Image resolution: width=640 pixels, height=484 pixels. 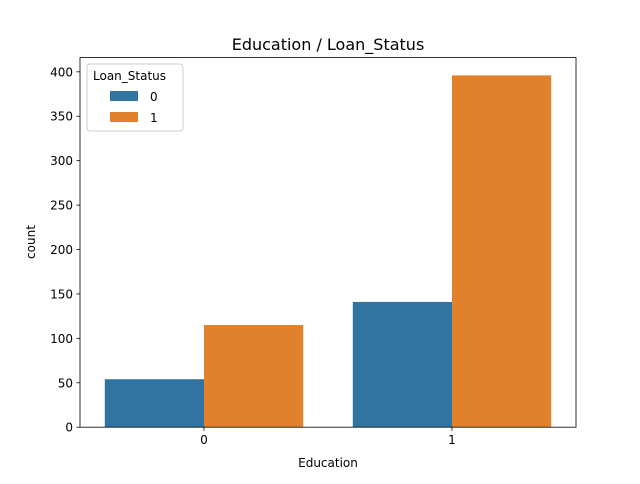 What do you see at coordinates (328, 463) in the screenshot?
I see `x-axis-label: Education` at bounding box center [328, 463].